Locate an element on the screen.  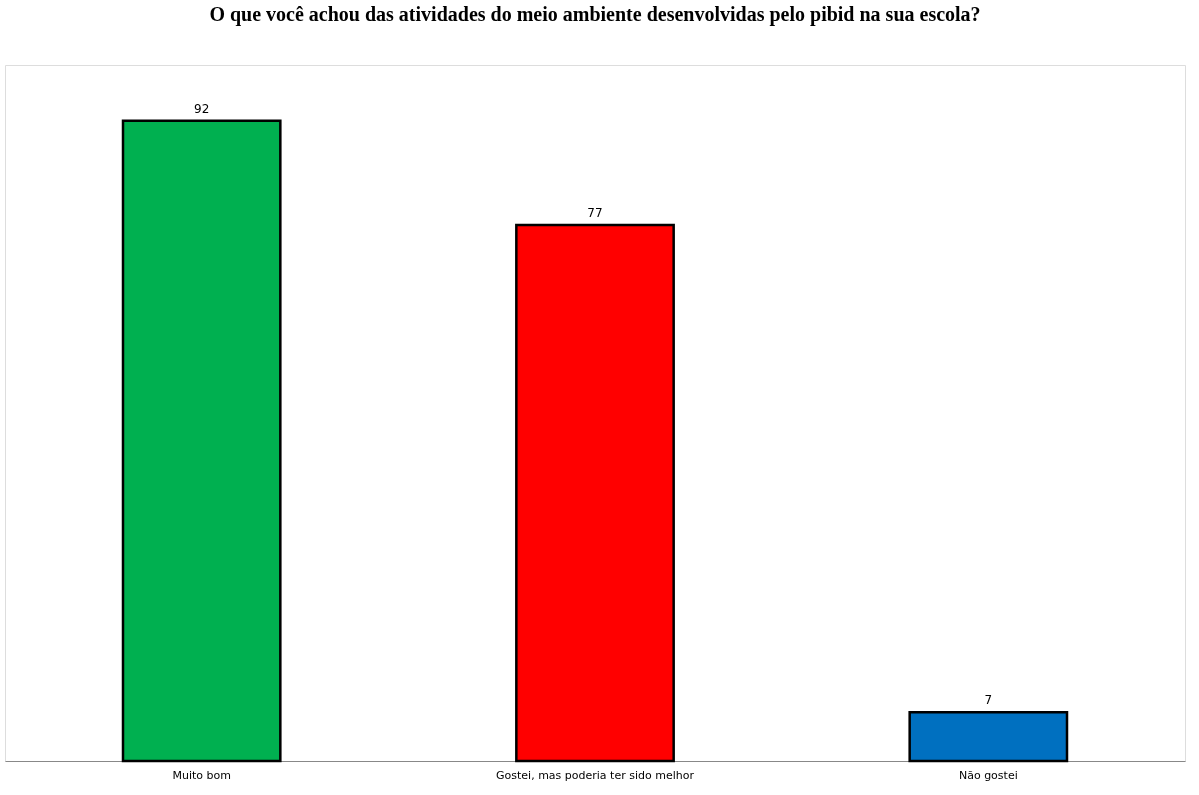
data-label: 77 is located at coordinates (595, 213).